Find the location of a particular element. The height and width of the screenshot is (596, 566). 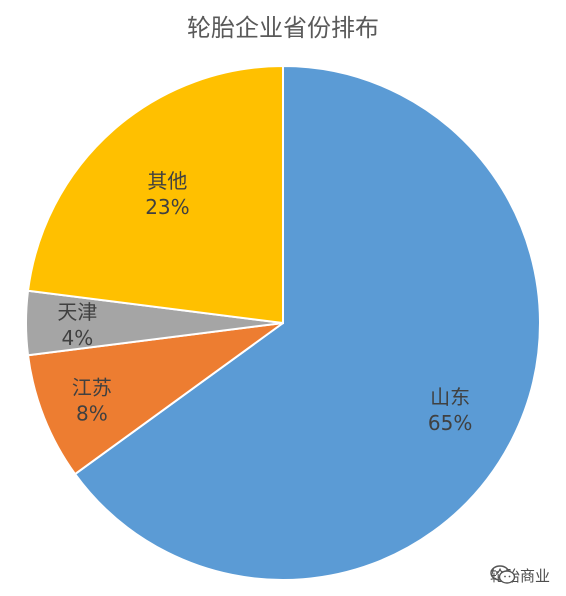

pie-slice-label-1: 山东 65% is located at coordinates (450, 410).